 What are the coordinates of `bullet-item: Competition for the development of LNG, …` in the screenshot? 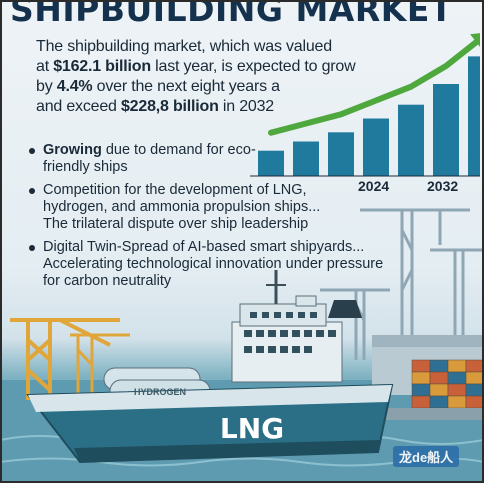 It's located at (184, 207).